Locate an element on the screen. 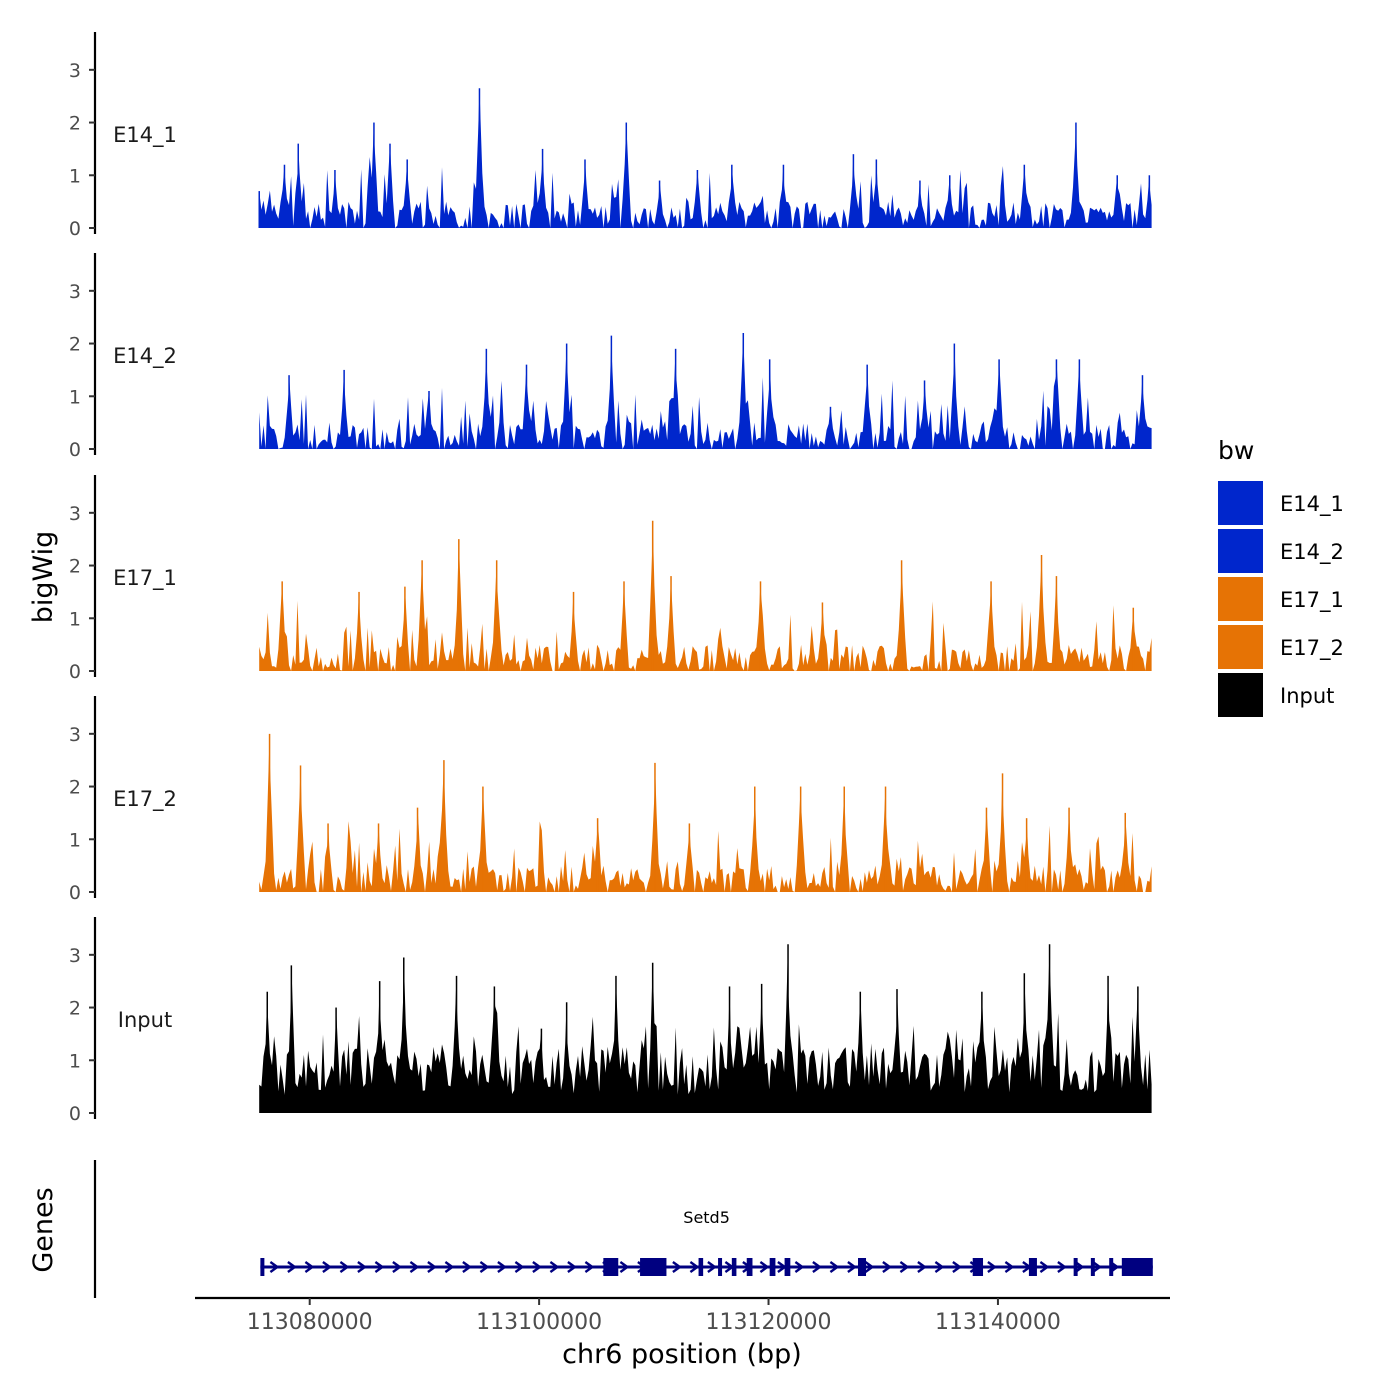 The width and height of the screenshot is (1400, 1400). legend: bw E14_1 E14_2 E17_1 E17_2 Input is located at coordinates (1281, 576).